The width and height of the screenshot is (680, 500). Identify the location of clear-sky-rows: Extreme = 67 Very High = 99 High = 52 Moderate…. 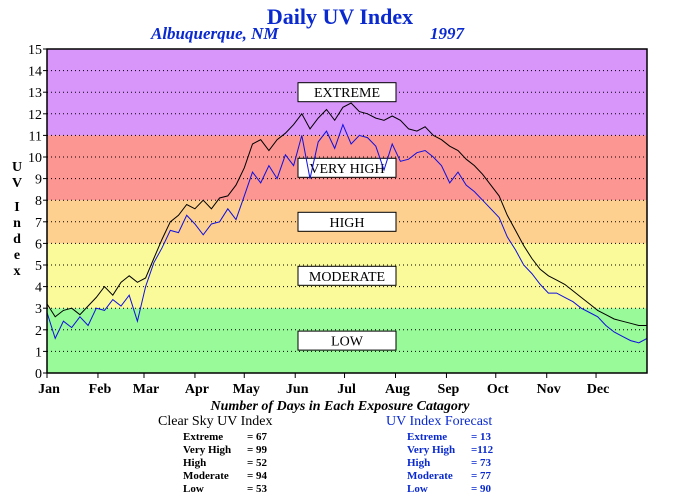
(215, 463).